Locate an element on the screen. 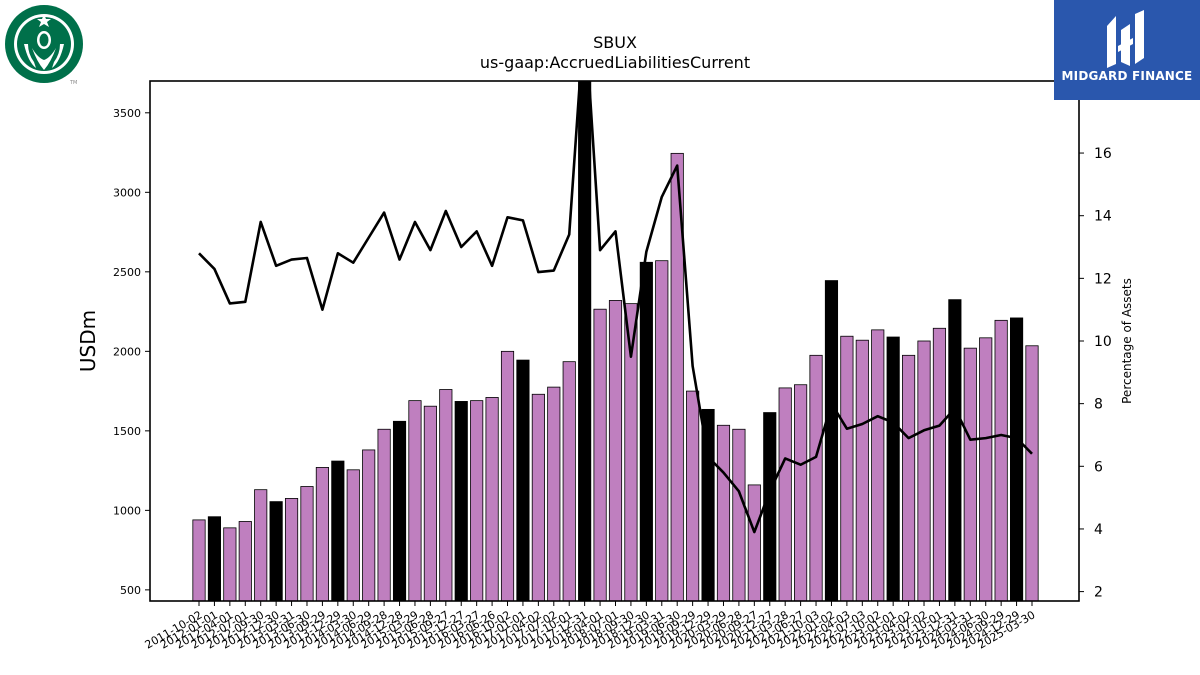  midgard-finance-logo: MIDGARD FINANCE is located at coordinates (1127, 50).